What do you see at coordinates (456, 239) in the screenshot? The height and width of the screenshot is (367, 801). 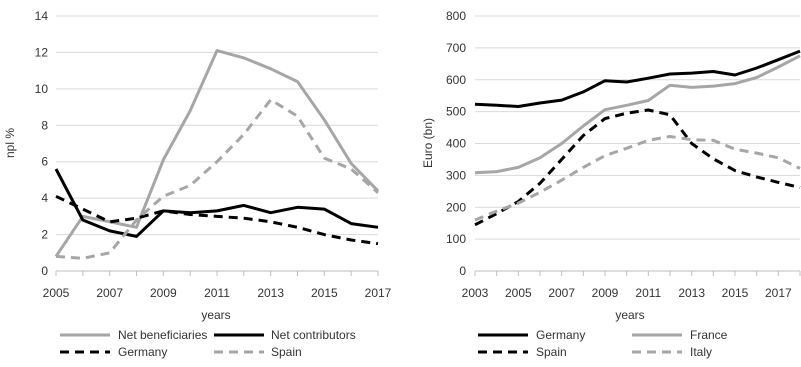 I see `euro-y-tick-label: 100` at bounding box center [456, 239].